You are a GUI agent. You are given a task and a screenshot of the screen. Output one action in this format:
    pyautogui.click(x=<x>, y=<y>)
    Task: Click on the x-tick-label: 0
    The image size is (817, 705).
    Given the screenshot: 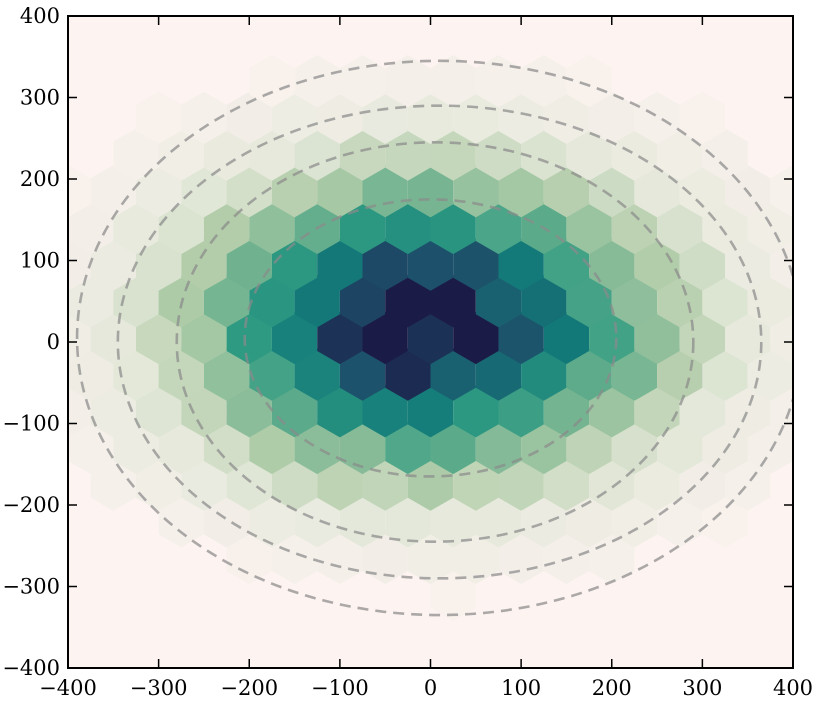 What is the action you would take?
    pyautogui.click(x=430, y=688)
    